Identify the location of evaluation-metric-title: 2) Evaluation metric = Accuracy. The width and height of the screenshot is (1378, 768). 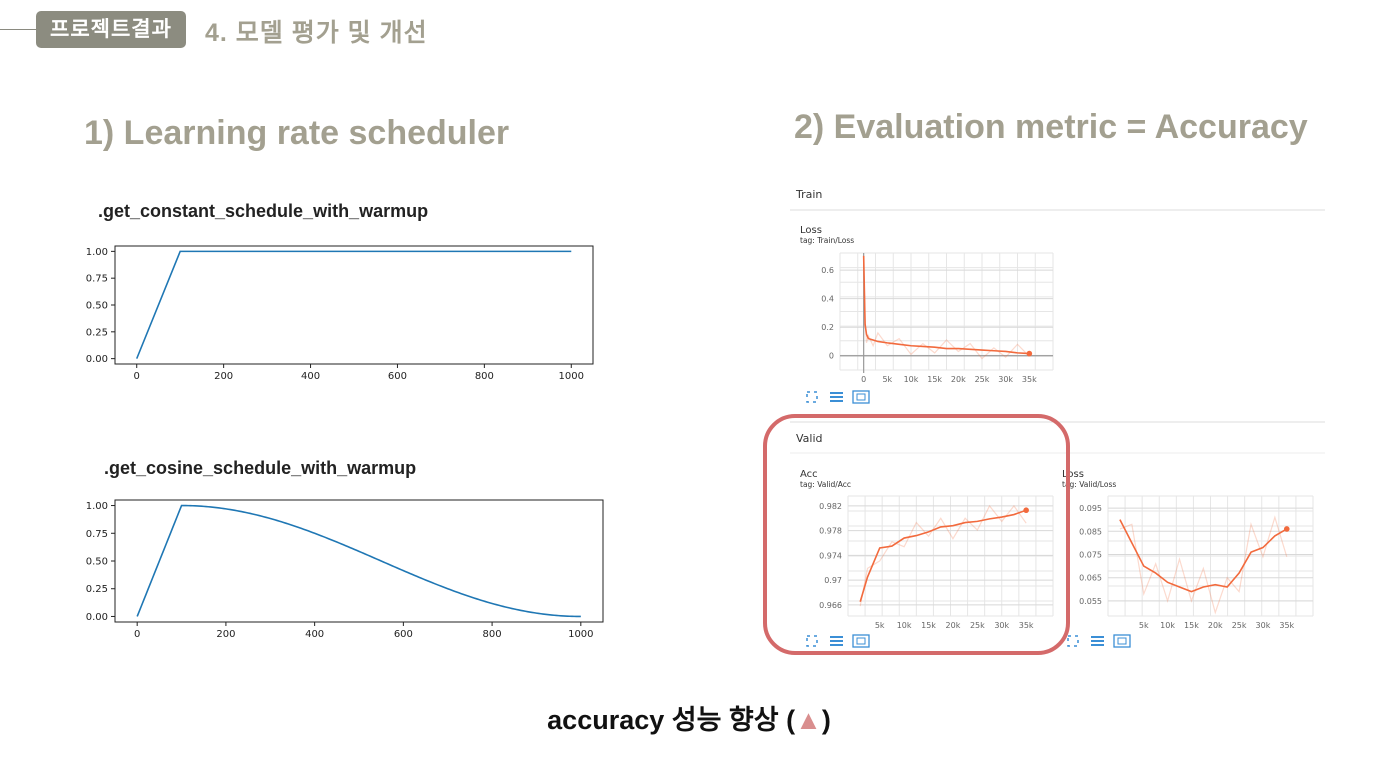
(1051, 127).